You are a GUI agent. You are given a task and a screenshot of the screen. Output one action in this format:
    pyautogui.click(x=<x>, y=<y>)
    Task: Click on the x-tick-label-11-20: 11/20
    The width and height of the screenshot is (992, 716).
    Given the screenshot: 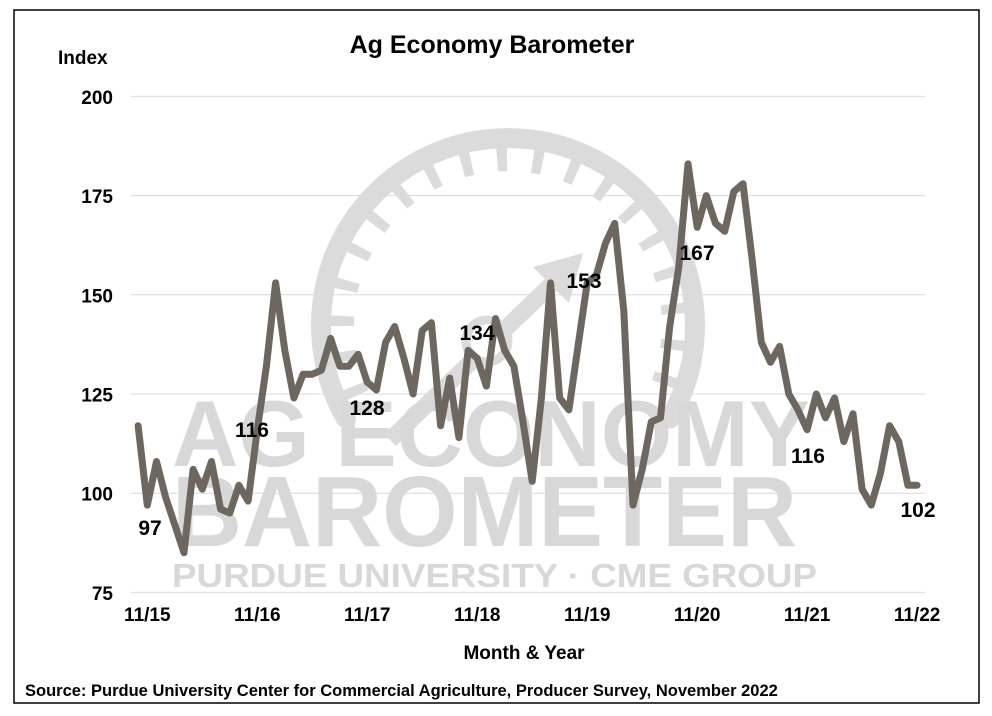 What is the action you would take?
    pyautogui.click(x=697, y=615)
    